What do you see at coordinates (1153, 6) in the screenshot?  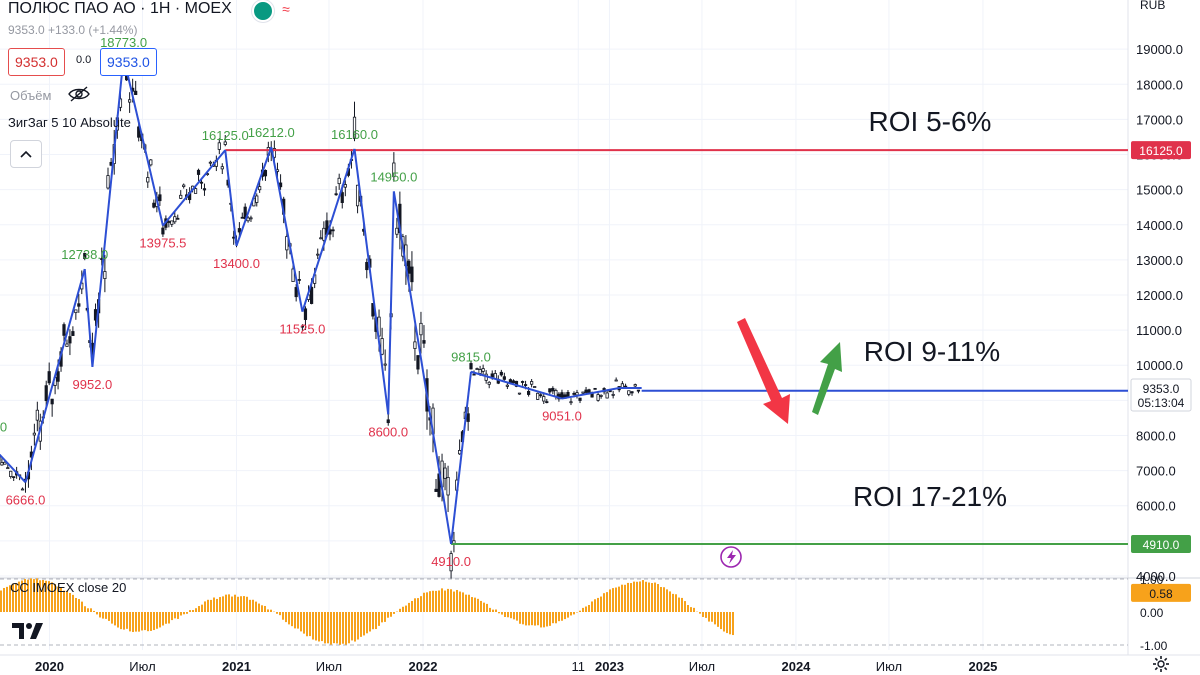 I see `currency-label: RUB` at bounding box center [1153, 6].